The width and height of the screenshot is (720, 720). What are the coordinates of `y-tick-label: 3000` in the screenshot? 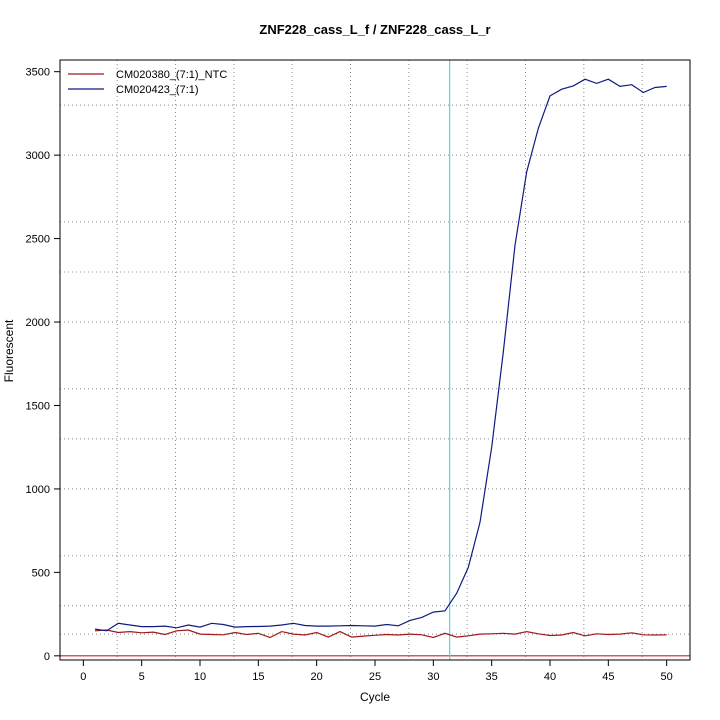 It's located at (38, 156).